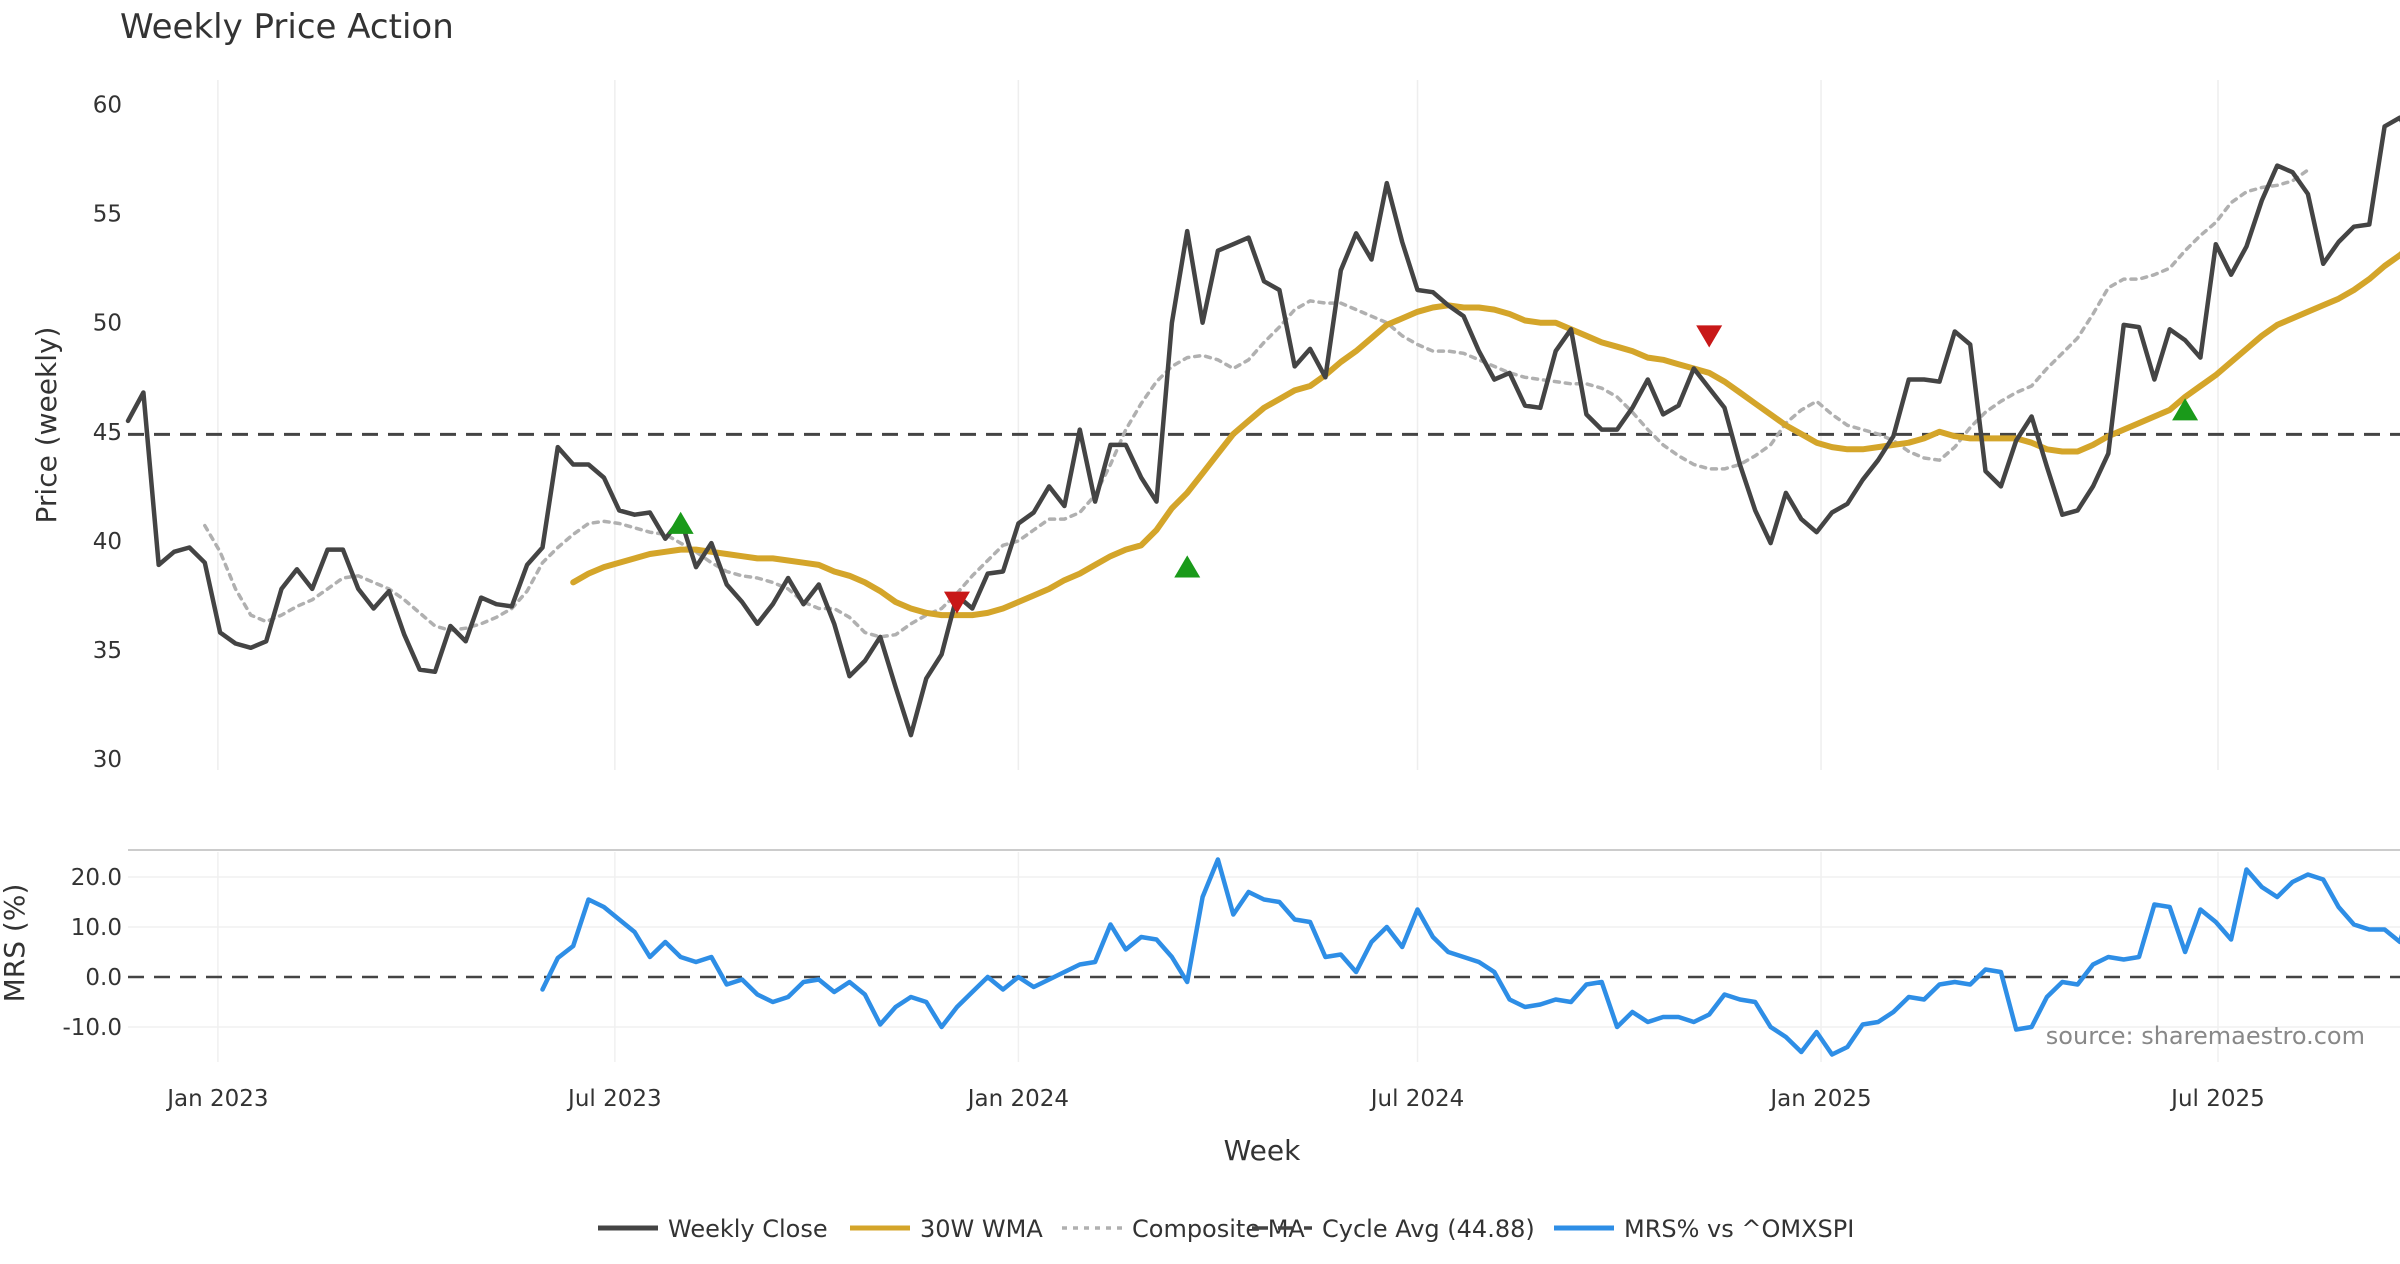 This screenshot has height=1264, width=2400. I want to click on xtick-5: Jul 2025, so click(2217, 1099).